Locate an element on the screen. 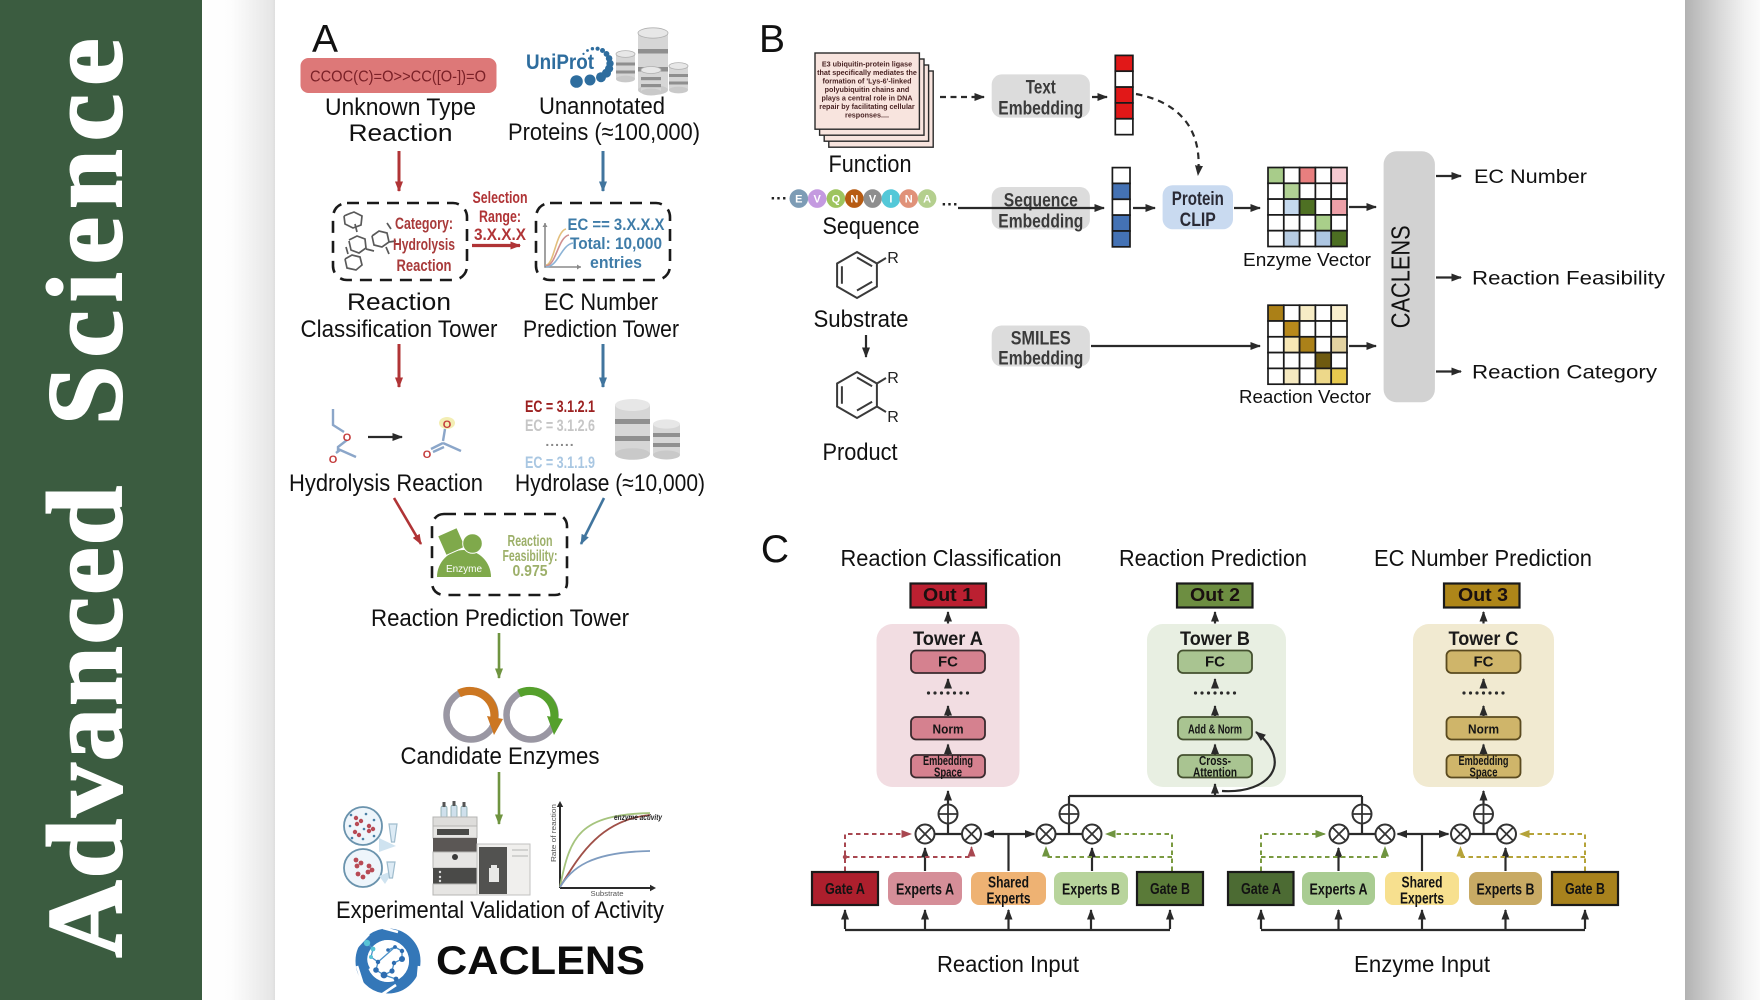  svg-text: Unannotated is located at coordinates (602, 106).